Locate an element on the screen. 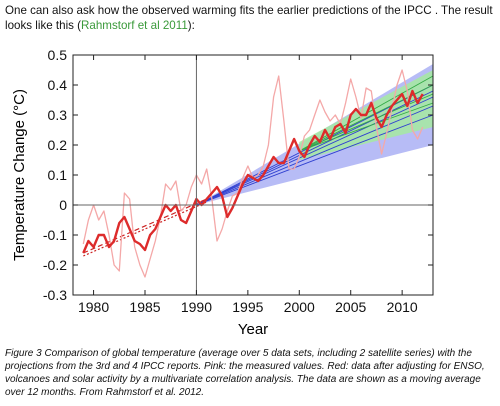  x-tick-label: 1995 is located at coordinates (247, 307).